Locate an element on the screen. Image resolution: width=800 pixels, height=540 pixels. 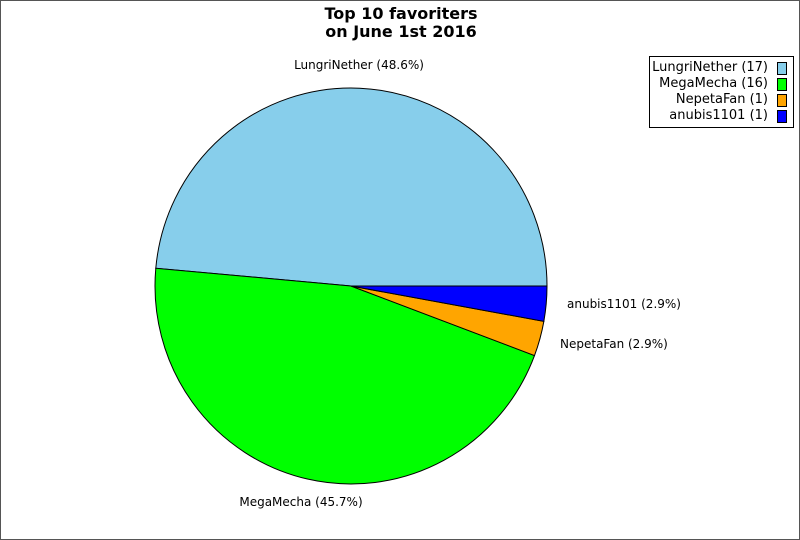
pie-slice-anubis1101 is located at coordinates (449, 303).